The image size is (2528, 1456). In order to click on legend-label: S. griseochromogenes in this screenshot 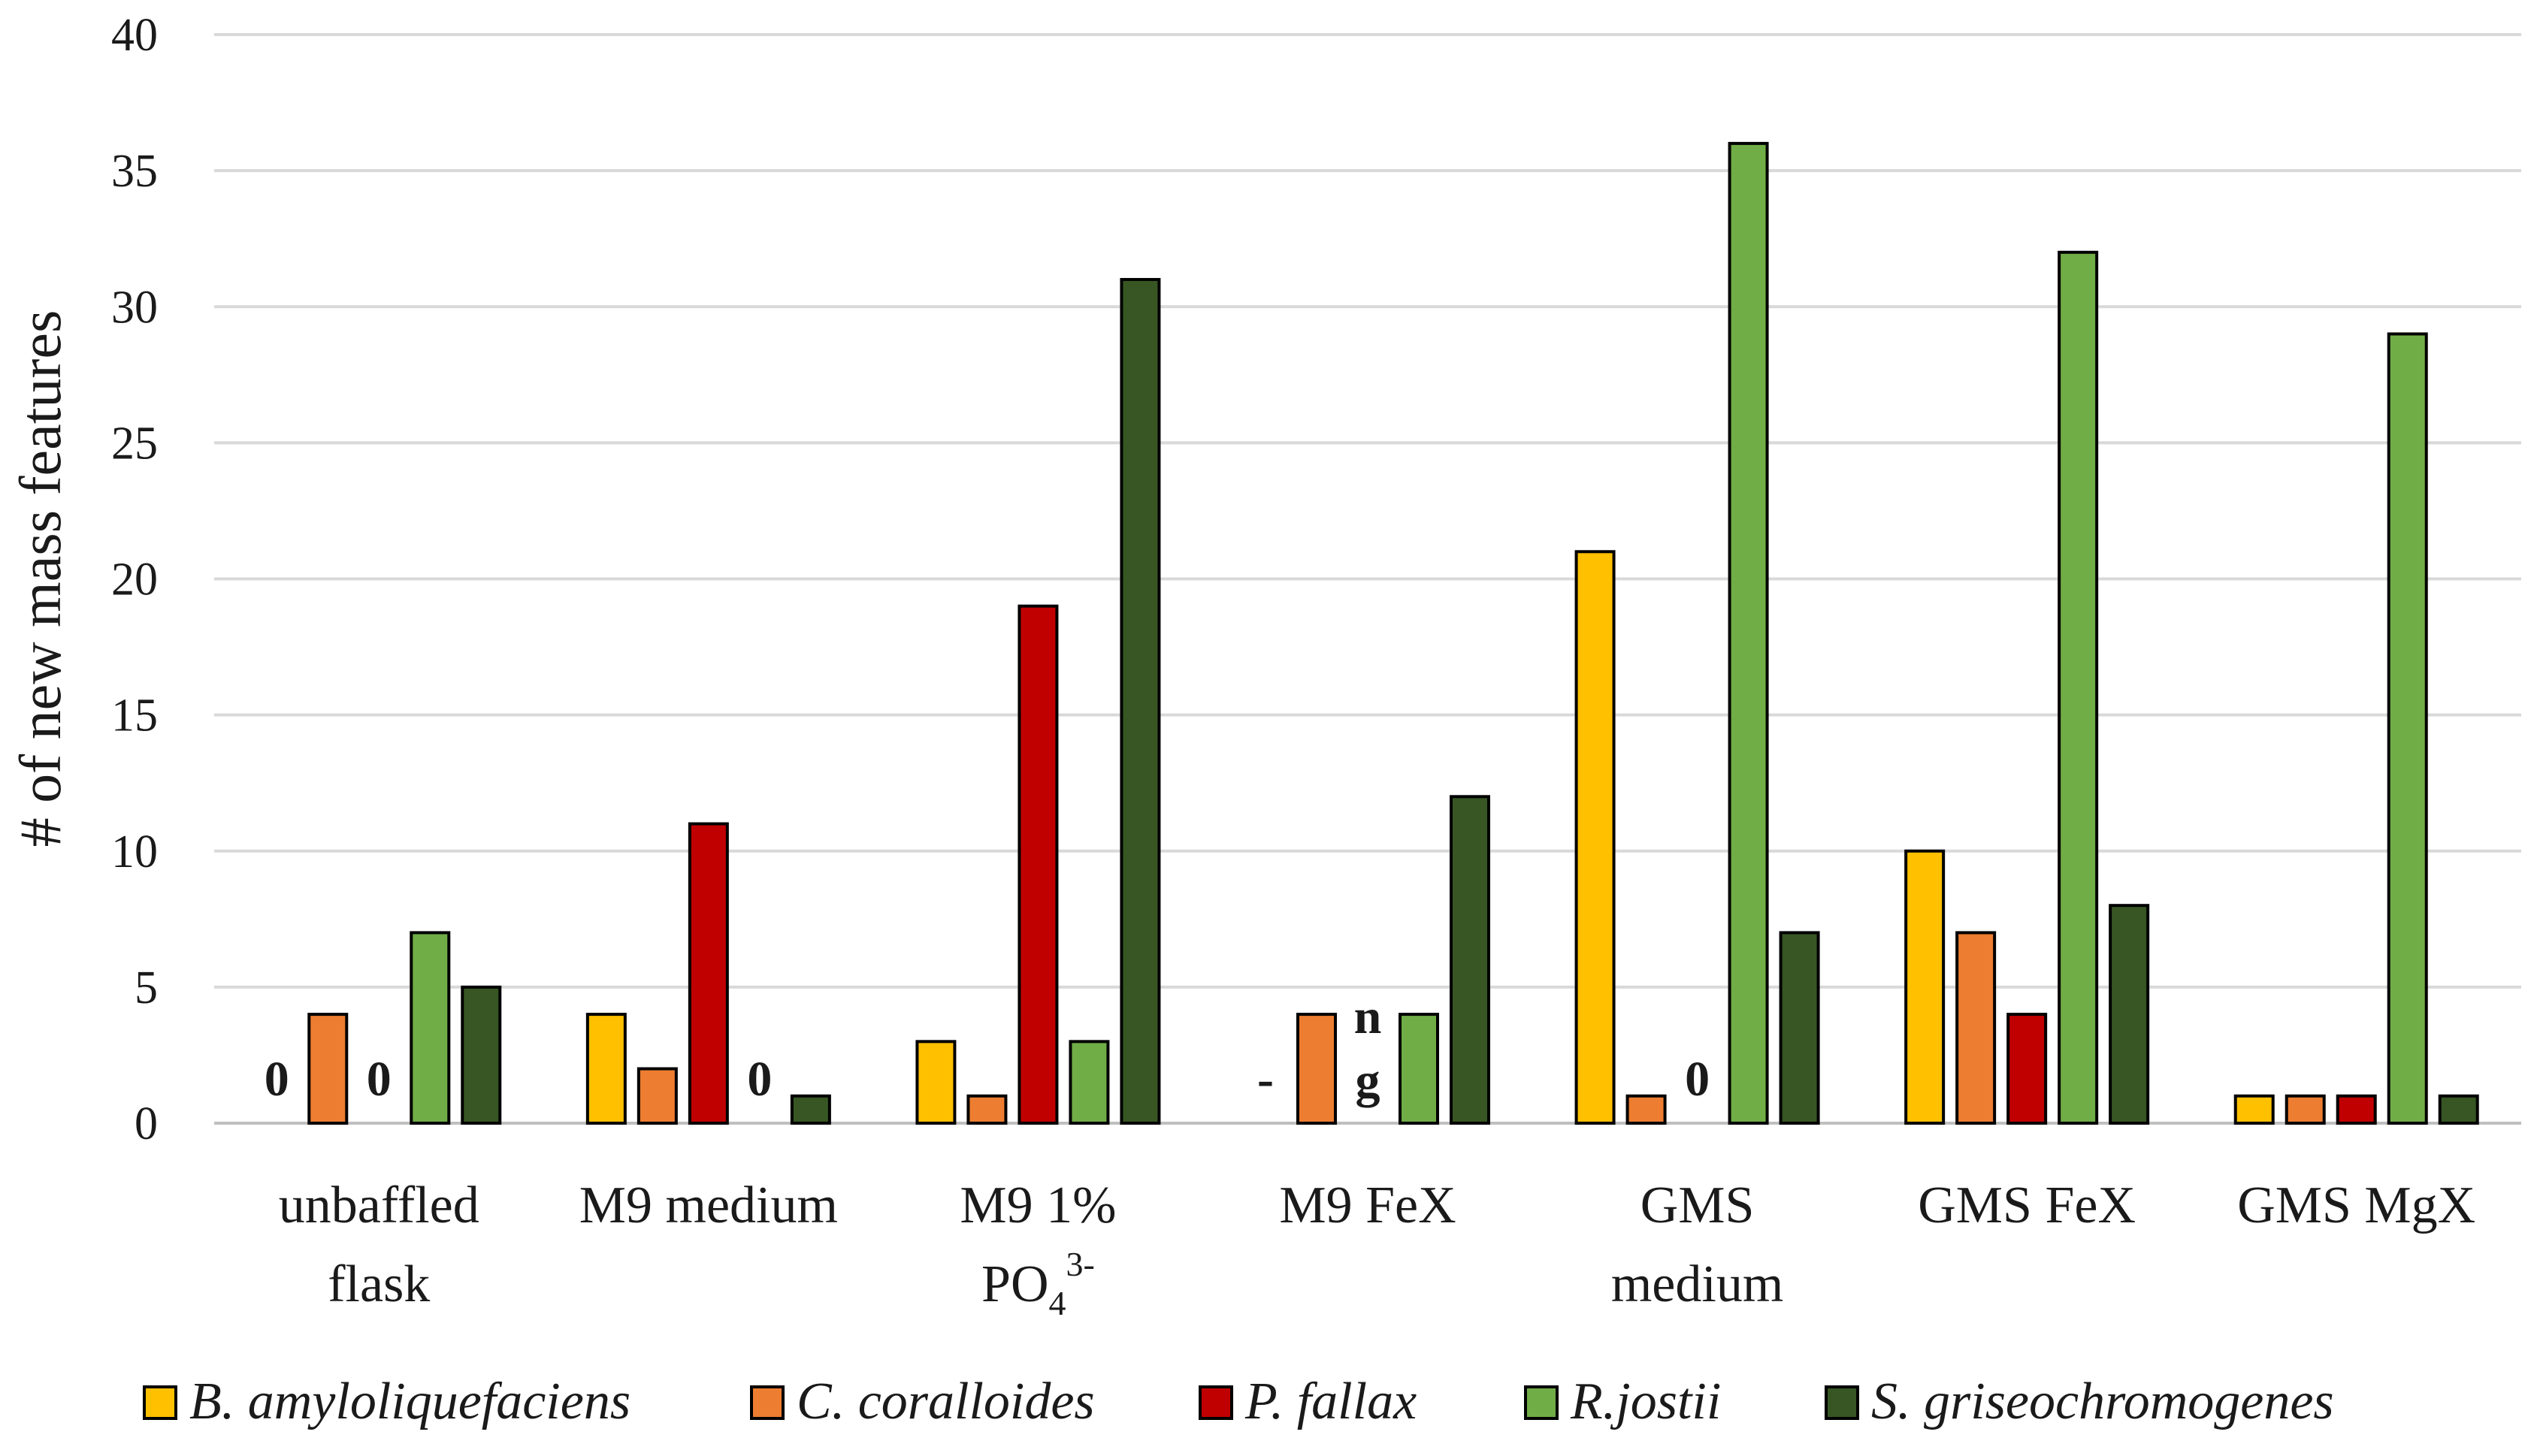, I will do `click(2102, 1401)`.